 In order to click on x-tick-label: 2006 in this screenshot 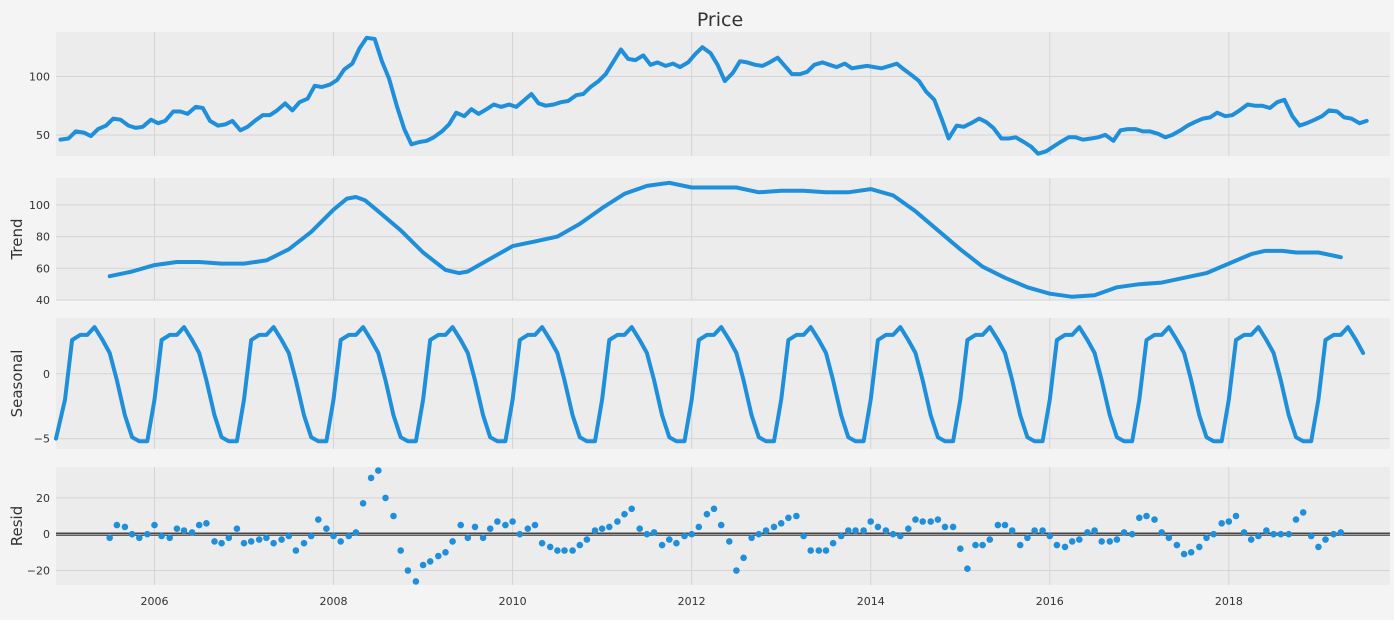, I will do `click(154, 601)`.